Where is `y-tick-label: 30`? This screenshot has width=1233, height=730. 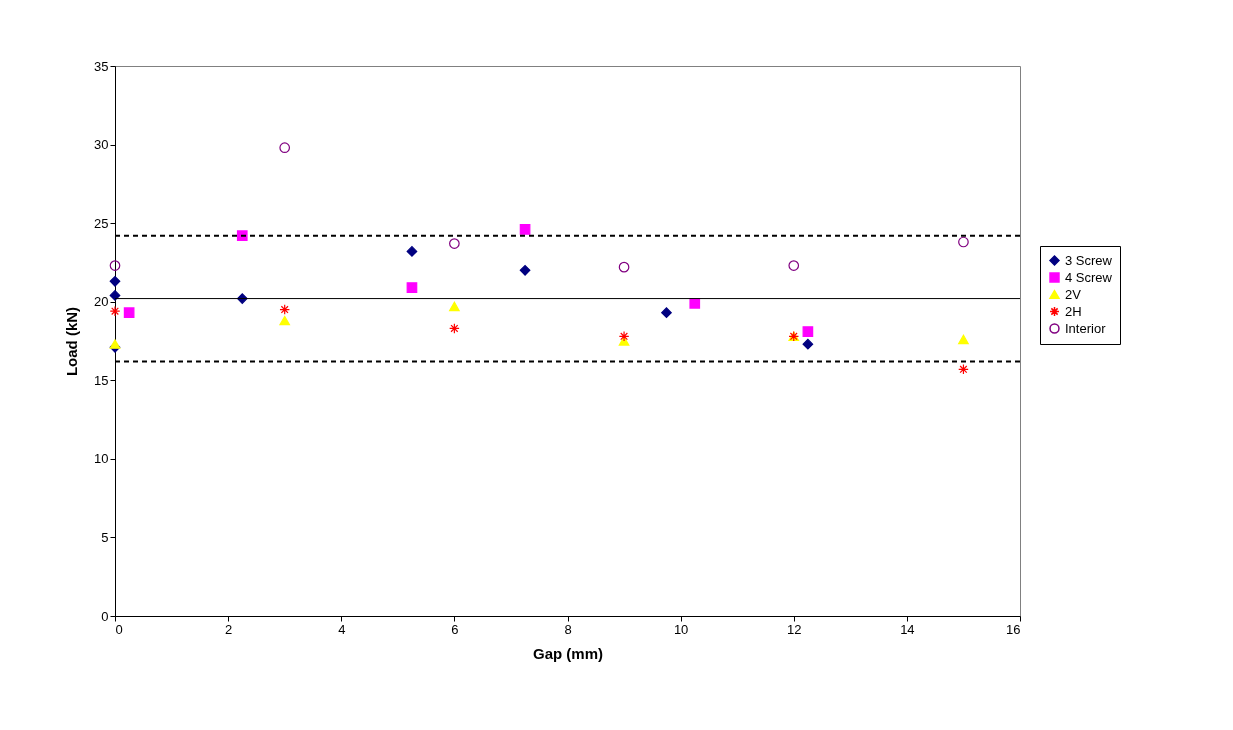 y-tick-label: 30 is located at coordinates (101, 145).